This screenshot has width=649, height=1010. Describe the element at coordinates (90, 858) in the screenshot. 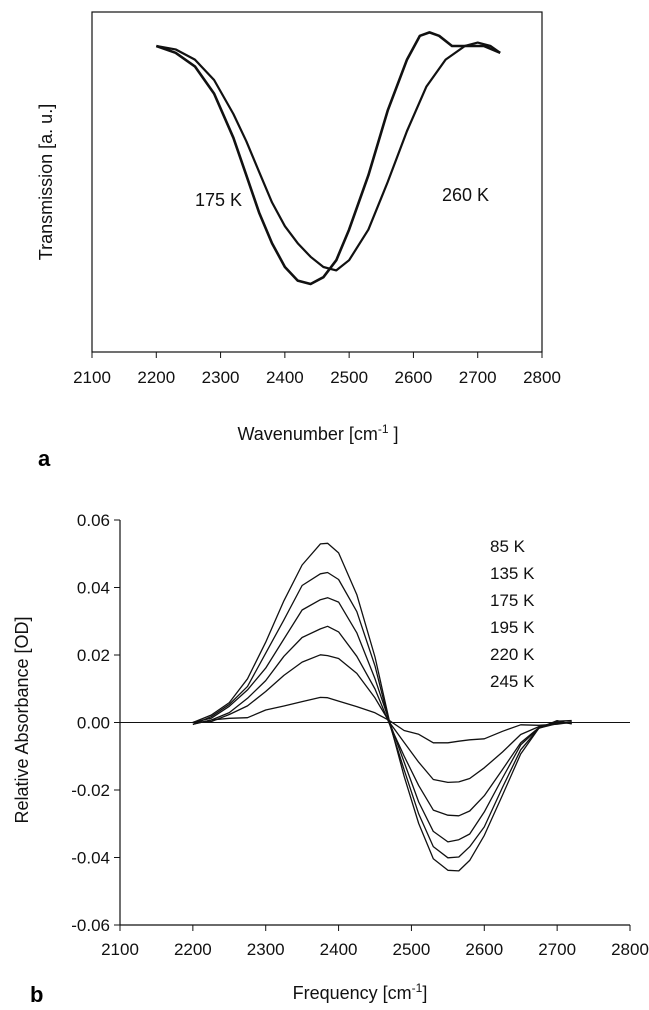

I see `y-tick-label-b: -0.04` at that location.